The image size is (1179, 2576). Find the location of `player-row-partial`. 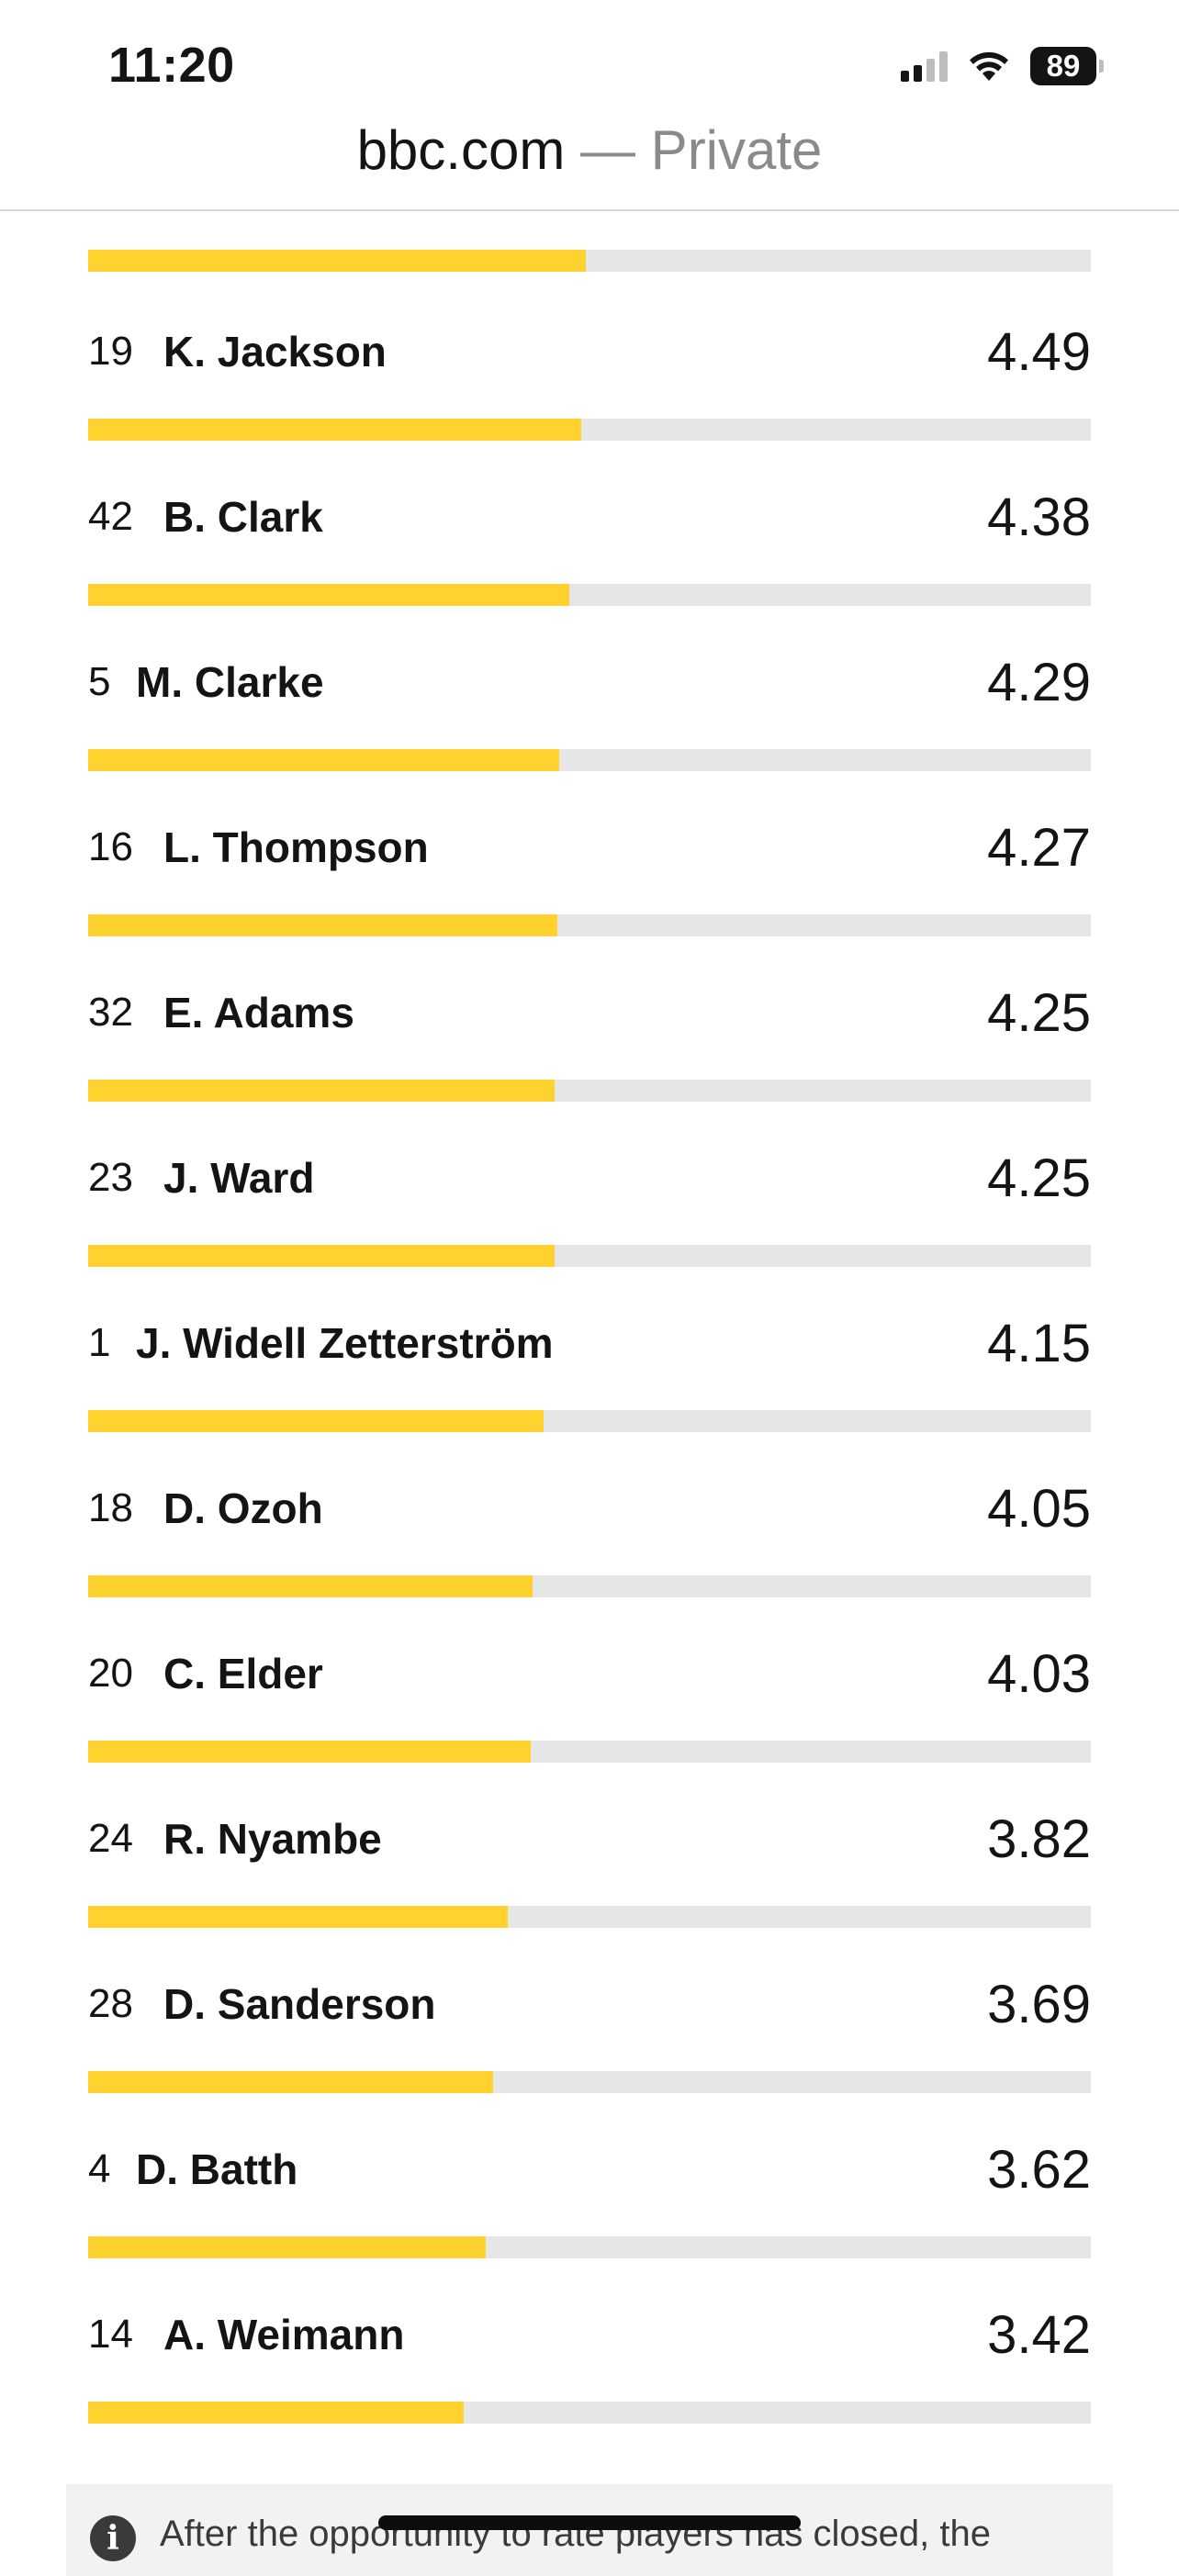

player-row-partial is located at coordinates (589, 262).